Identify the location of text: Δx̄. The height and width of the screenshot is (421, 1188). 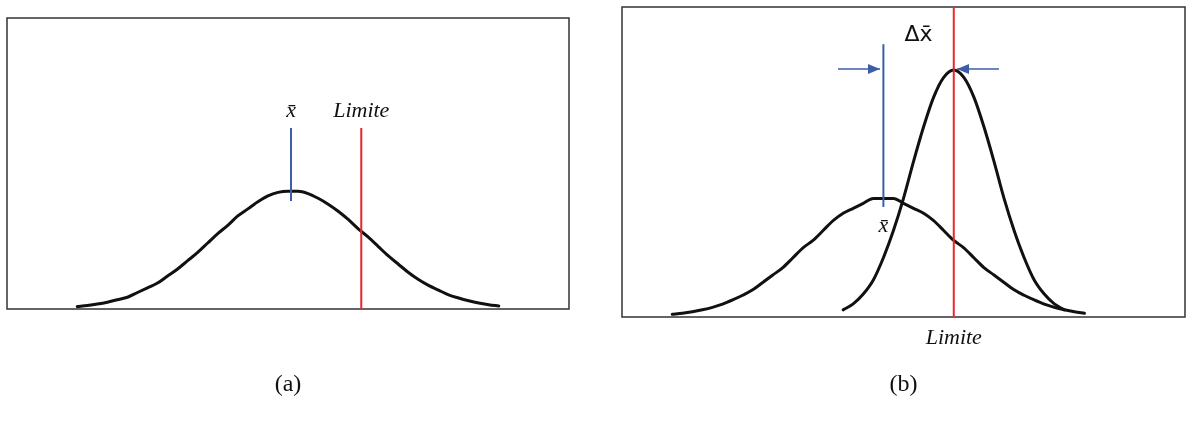
(918, 34).